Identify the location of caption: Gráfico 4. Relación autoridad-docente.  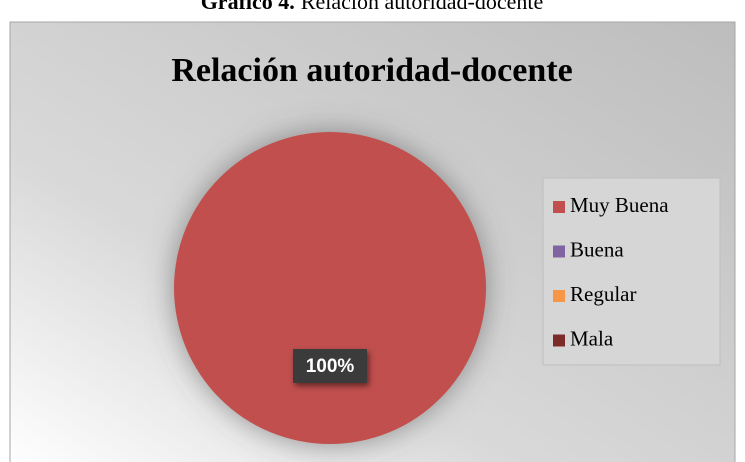
(372, 7).